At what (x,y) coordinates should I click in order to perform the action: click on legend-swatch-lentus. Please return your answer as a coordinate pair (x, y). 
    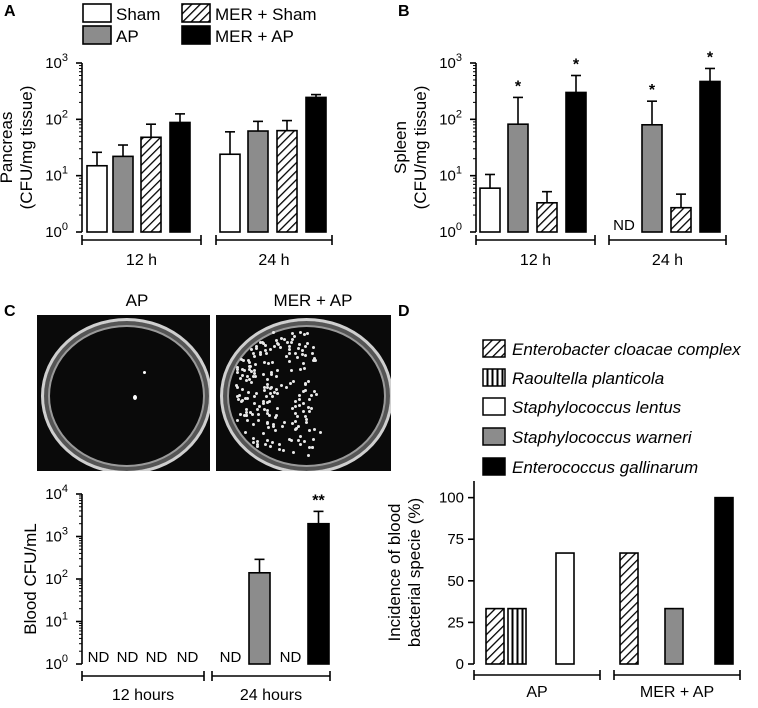
    Looking at the image, I should click on (494, 406).